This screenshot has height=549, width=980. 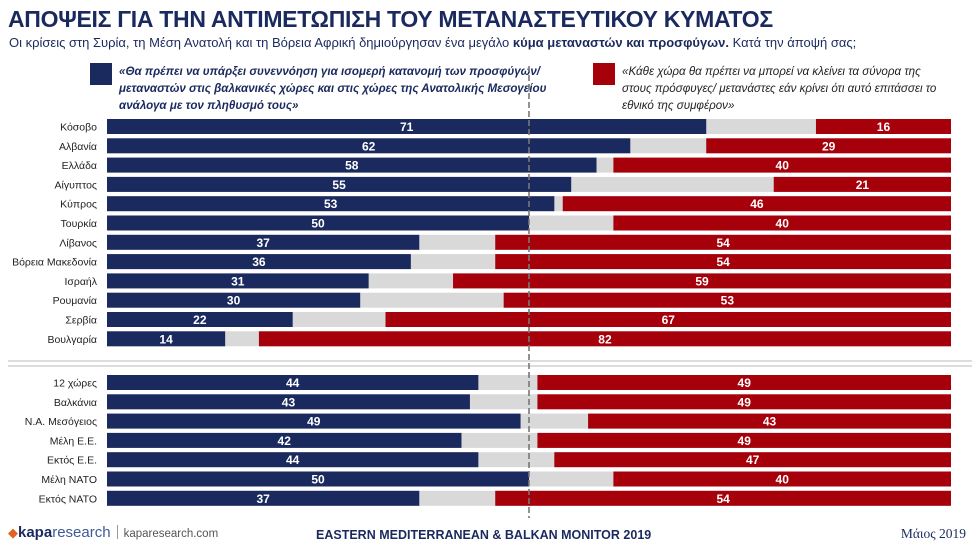 What do you see at coordinates (171, 534) in the screenshot?
I see `footer-url: kaparesearch.com` at bounding box center [171, 534].